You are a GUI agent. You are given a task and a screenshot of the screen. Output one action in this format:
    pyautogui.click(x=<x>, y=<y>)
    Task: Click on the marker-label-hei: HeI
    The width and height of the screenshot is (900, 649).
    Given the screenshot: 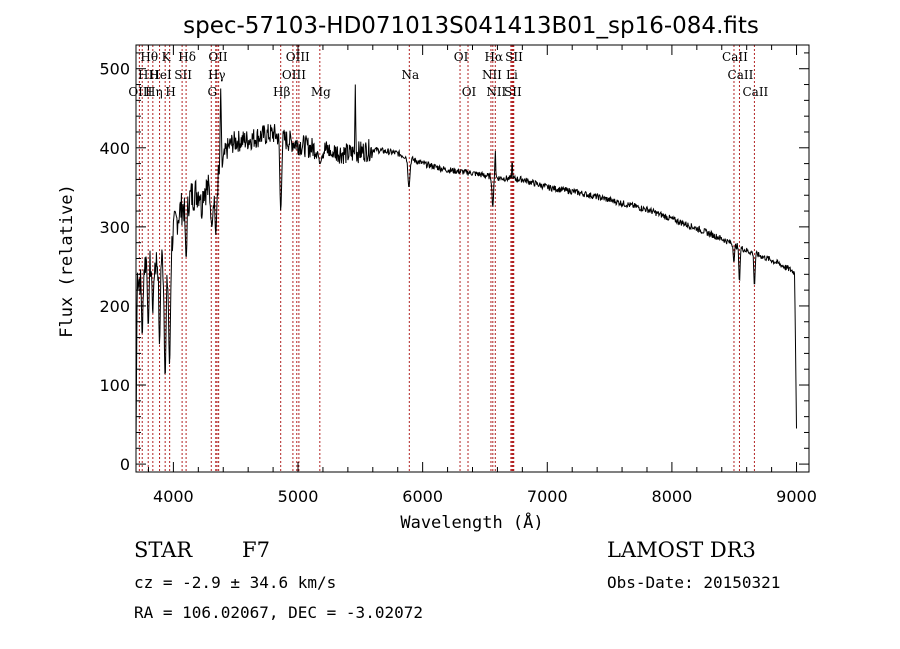 What is the action you would take?
    pyautogui.click(x=160, y=75)
    